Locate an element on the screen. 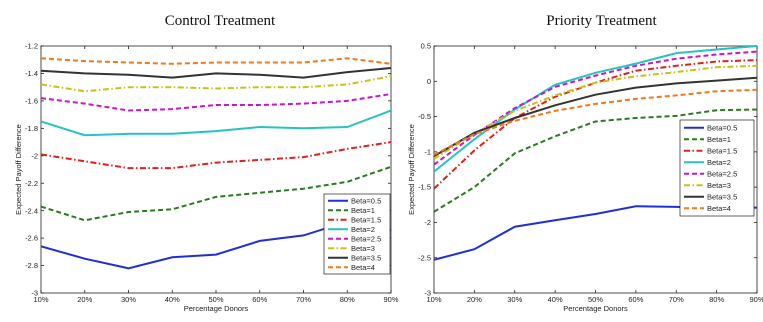  y-tick-label: 0 is located at coordinates (429, 81).